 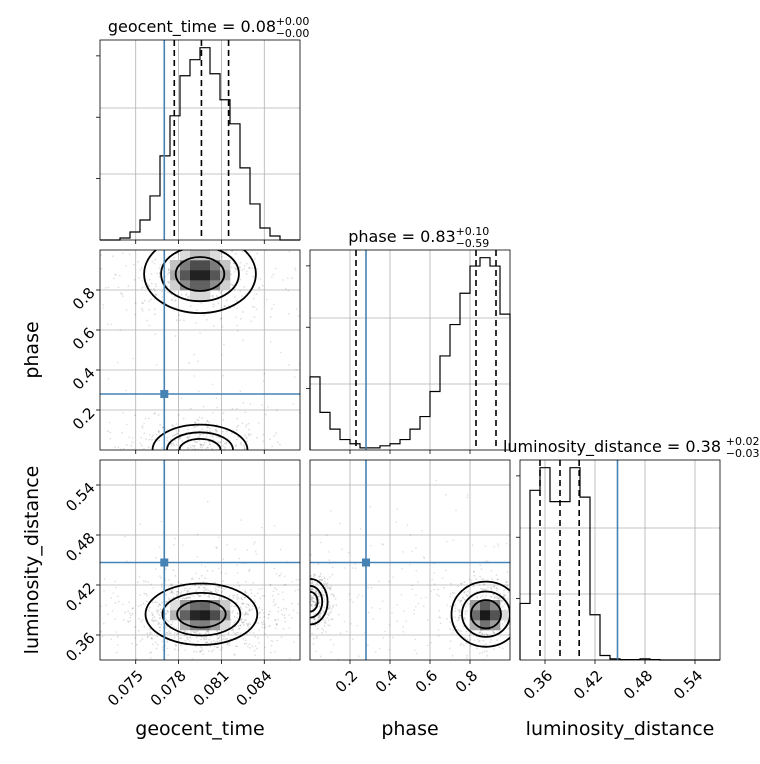 I want to click on x-tick-label: 0.54, so click(x=688, y=685).